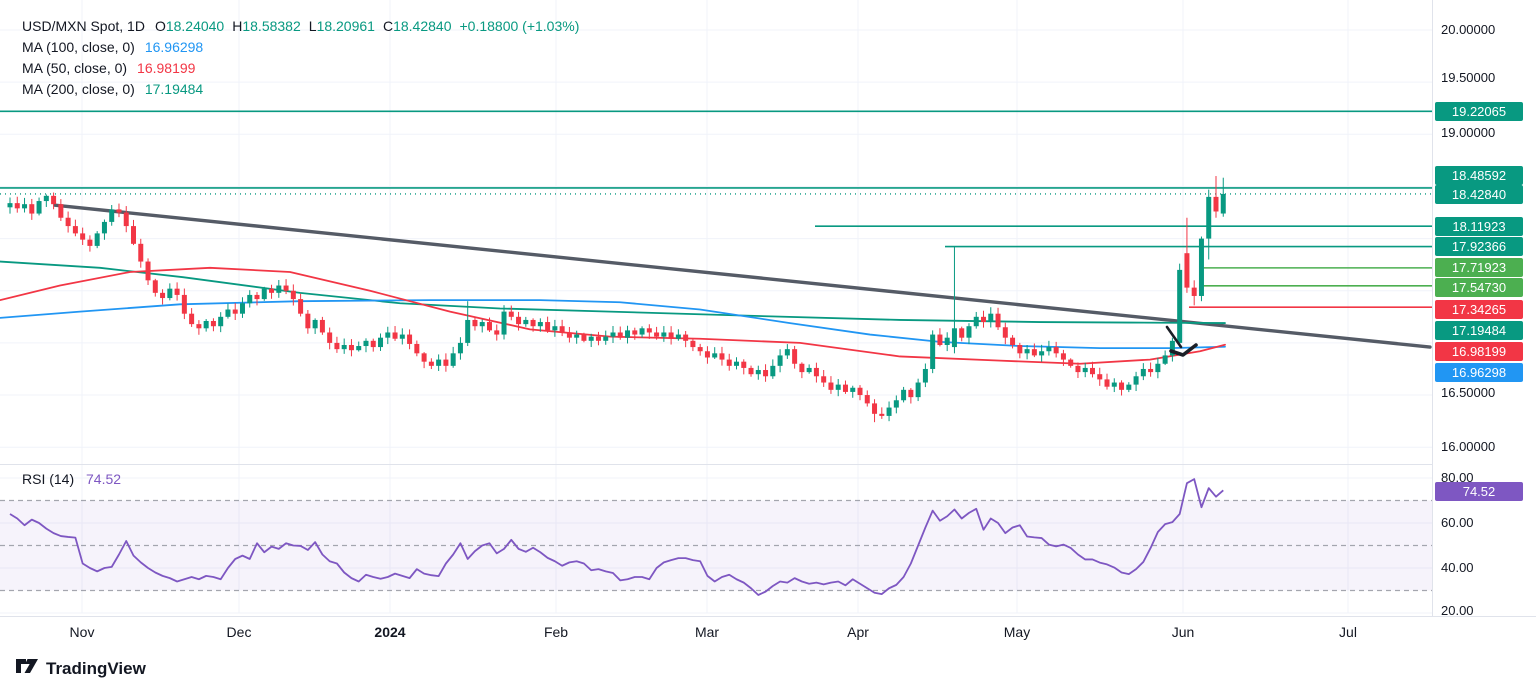  What do you see at coordinates (1348, 632) in the screenshot?
I see `axis-time-label-jul: Jul` at bounding box center [1348, 632].